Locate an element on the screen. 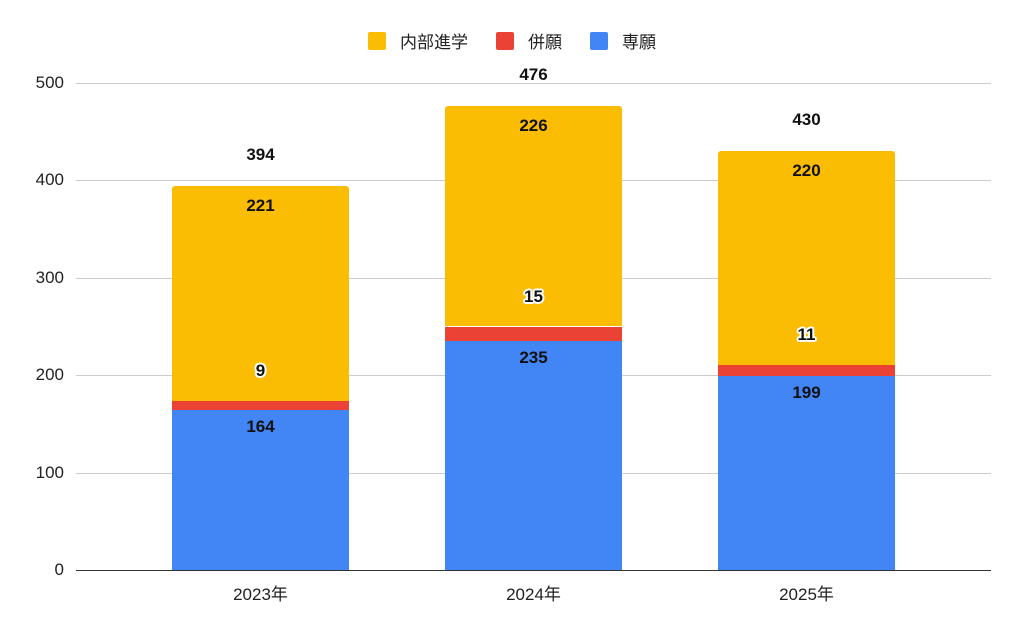 The image size is (1024, 633). legend-swatch-heigan is located at coordinates (505, 40).